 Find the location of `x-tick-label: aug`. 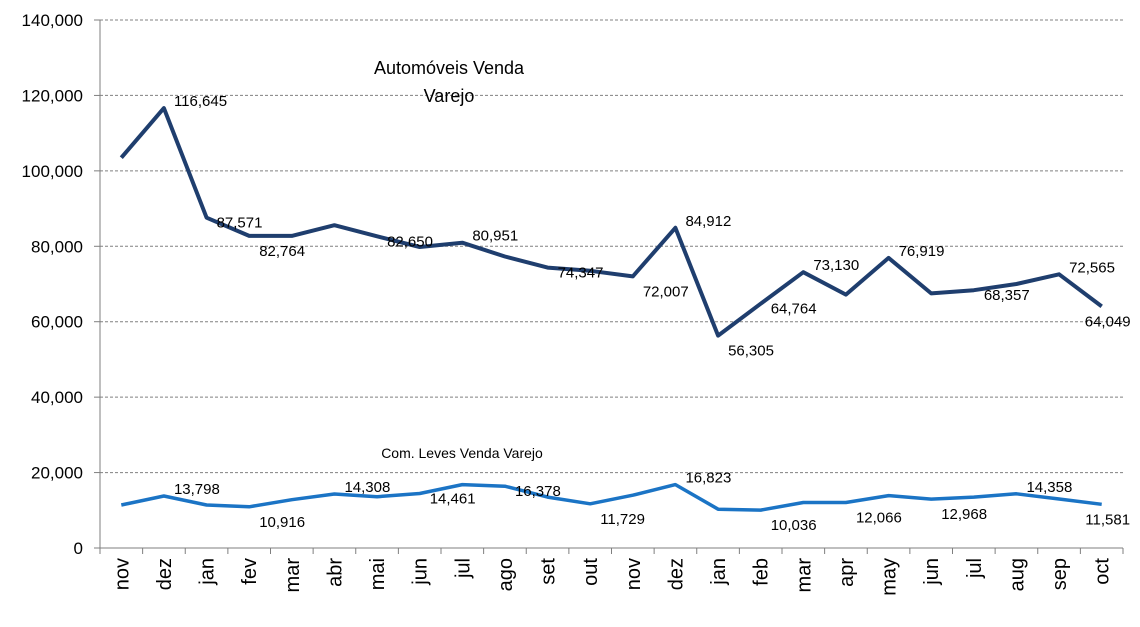

x-tick-label: aug is located at coordinates (1017, 574).